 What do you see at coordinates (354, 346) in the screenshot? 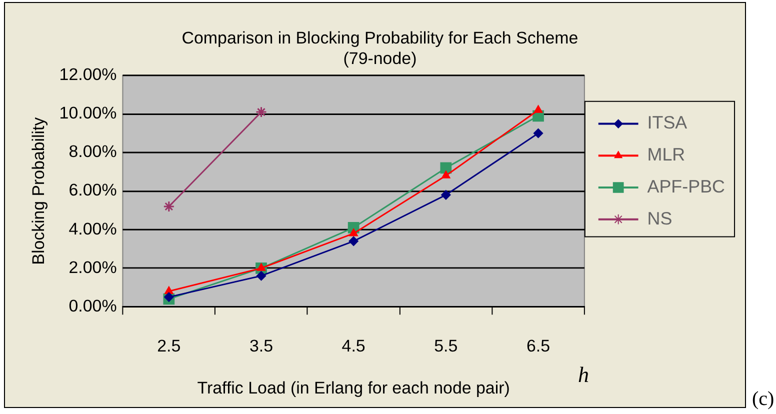
I see `x-tick-label: 4.5` at bounding box center [354, 346].